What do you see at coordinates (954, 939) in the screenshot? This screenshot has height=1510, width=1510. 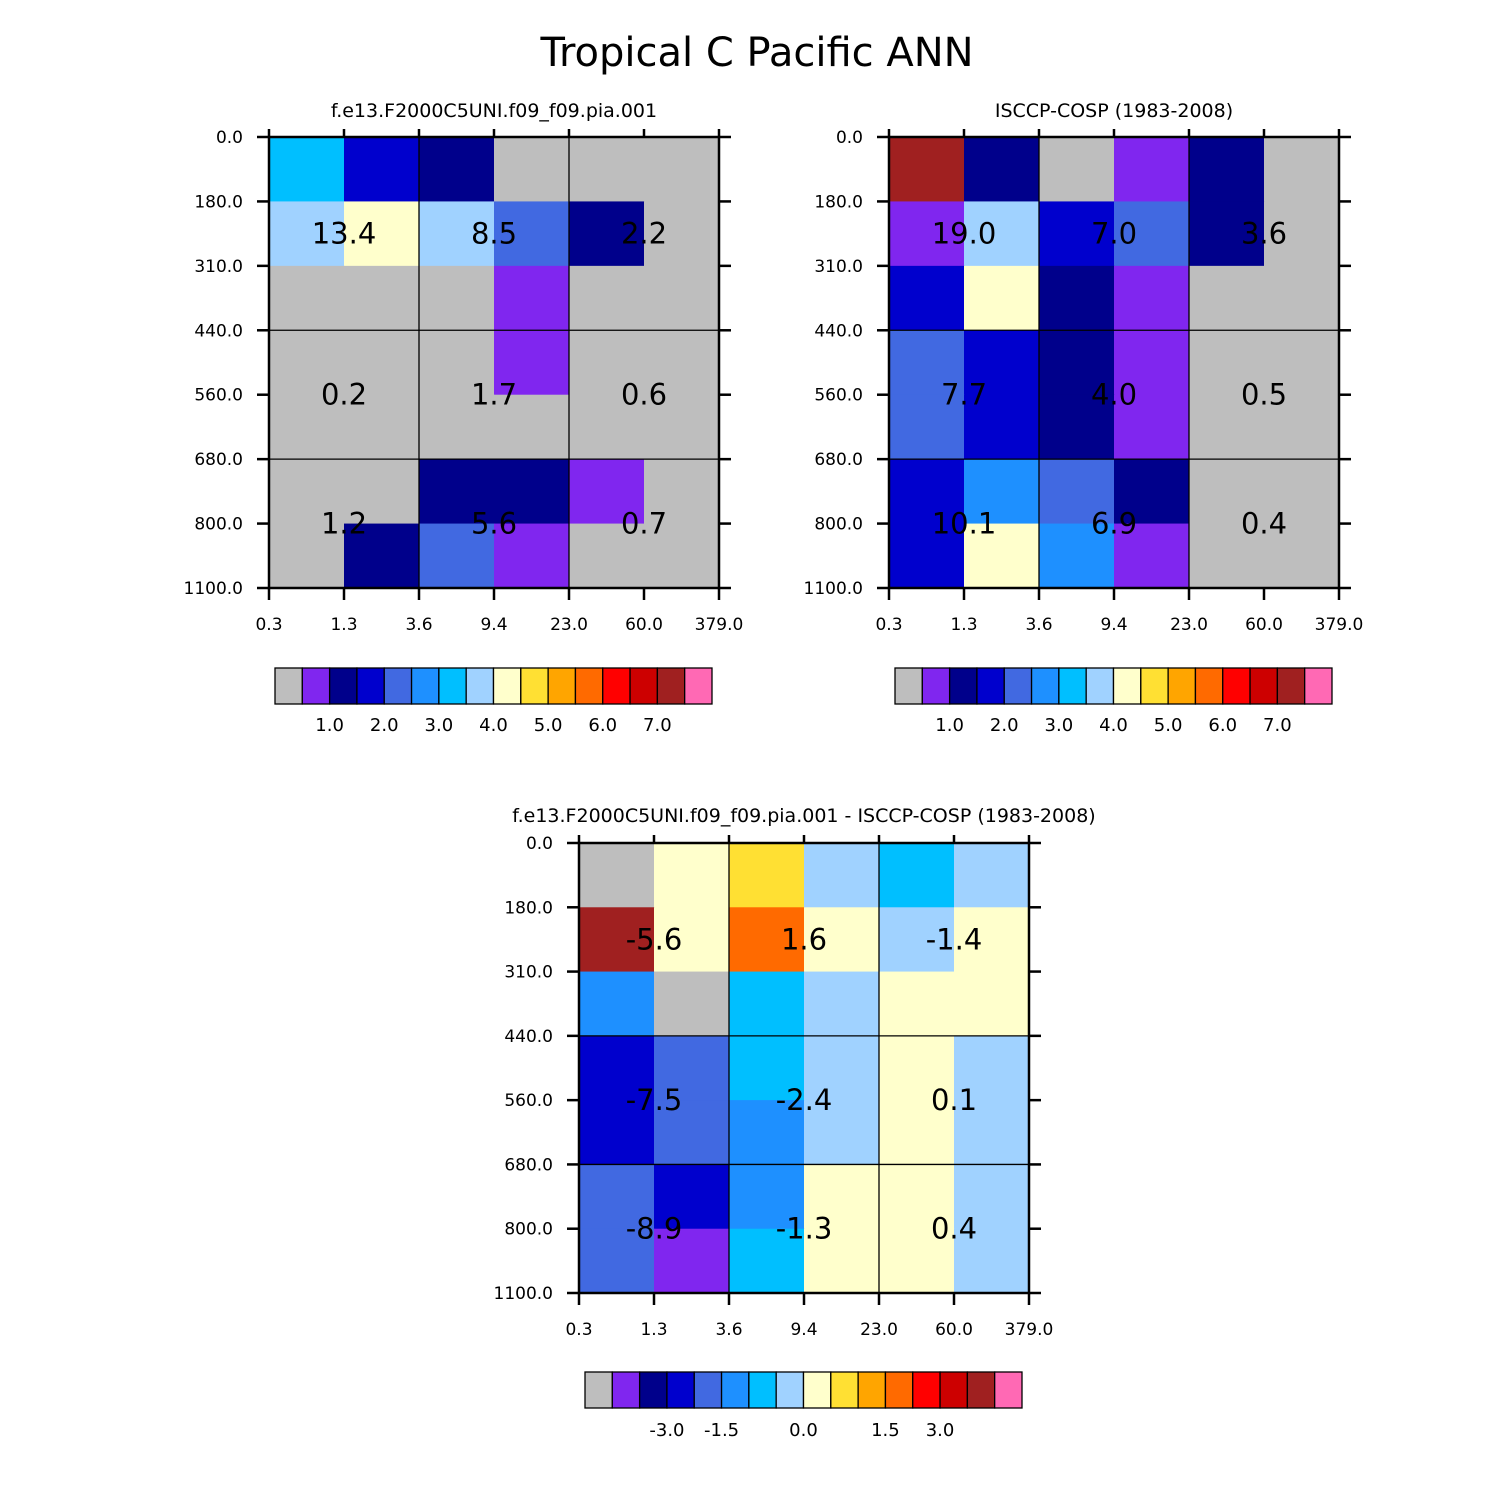 I see `group-value-label: -1.4` at bounding box center [954, 939].